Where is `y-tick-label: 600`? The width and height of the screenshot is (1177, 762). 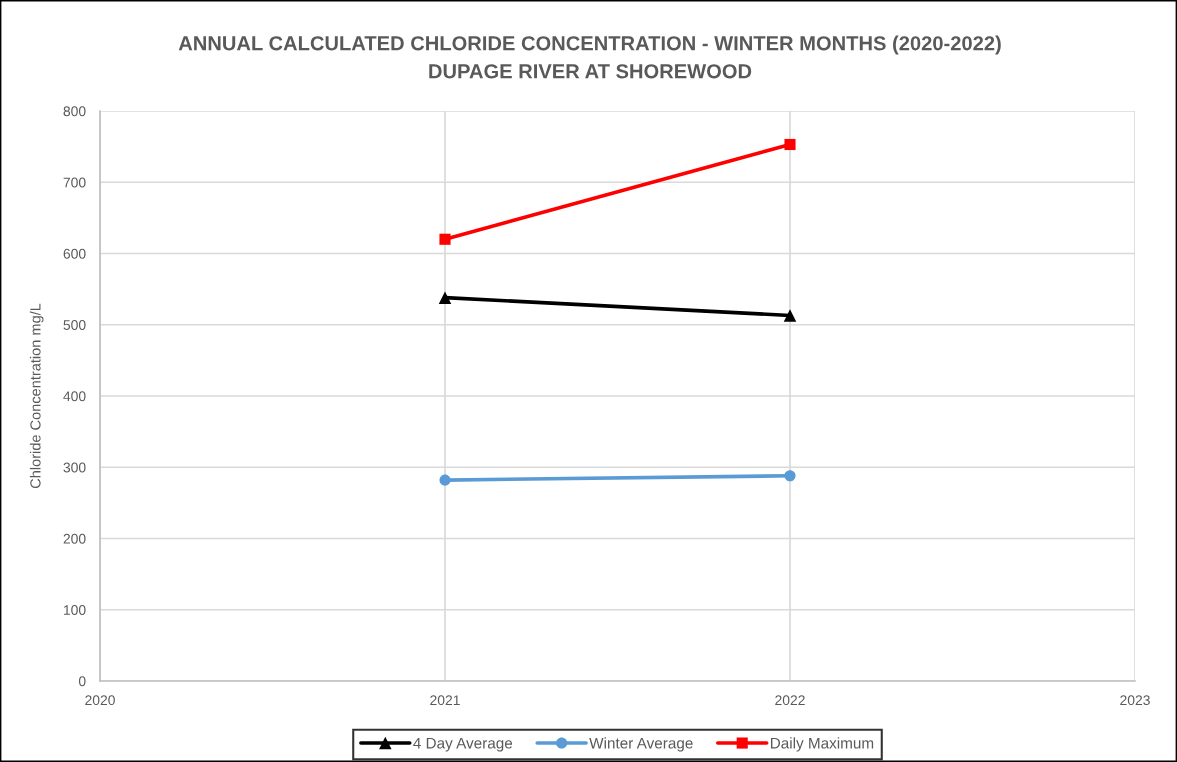 y-tick-label: 600 is located at coordinates (74, 253).